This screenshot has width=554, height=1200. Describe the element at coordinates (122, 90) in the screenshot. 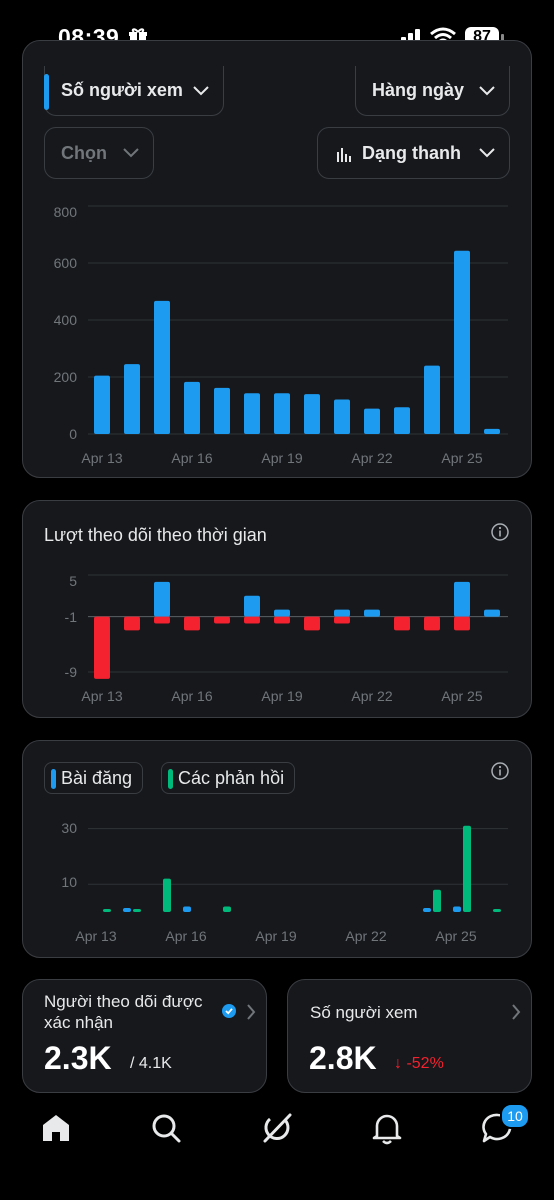

I see `metric-select-label: Số người xem` at that location.